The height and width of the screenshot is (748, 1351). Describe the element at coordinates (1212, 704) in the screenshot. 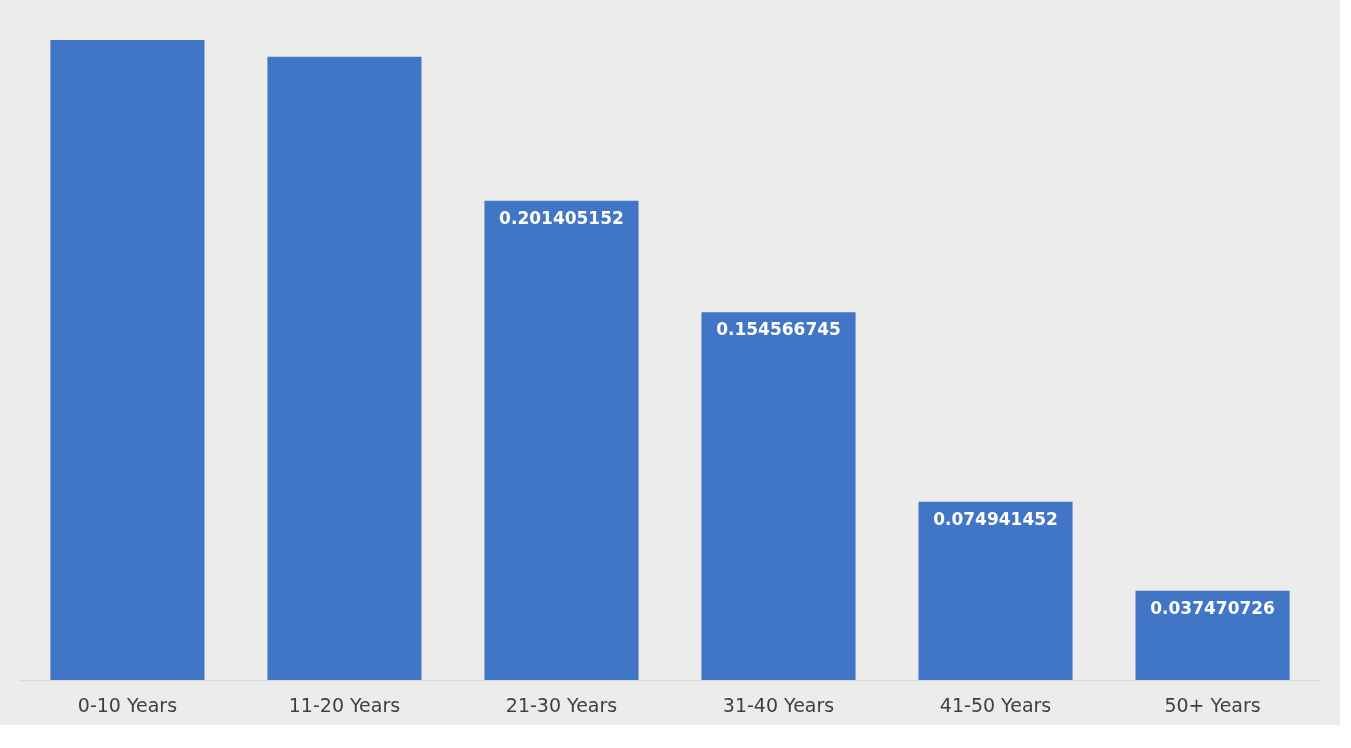

I see `x-tick-label: 50+ Years` at that location.